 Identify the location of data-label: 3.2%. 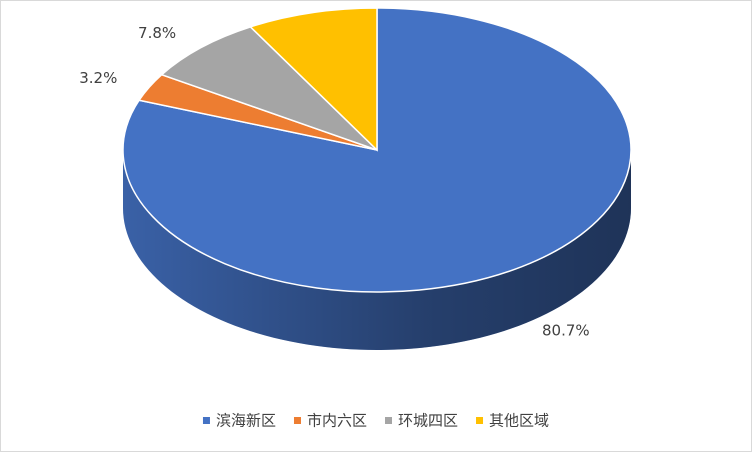
(98, 78).